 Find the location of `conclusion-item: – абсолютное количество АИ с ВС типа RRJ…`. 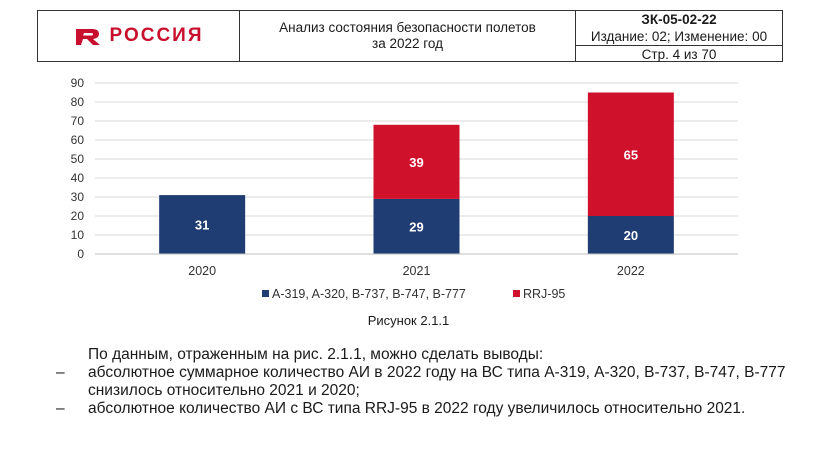

conclusion-item: – абсолютное количество АИ с ВС типа RRJ… is located at coordinates (408, 409).